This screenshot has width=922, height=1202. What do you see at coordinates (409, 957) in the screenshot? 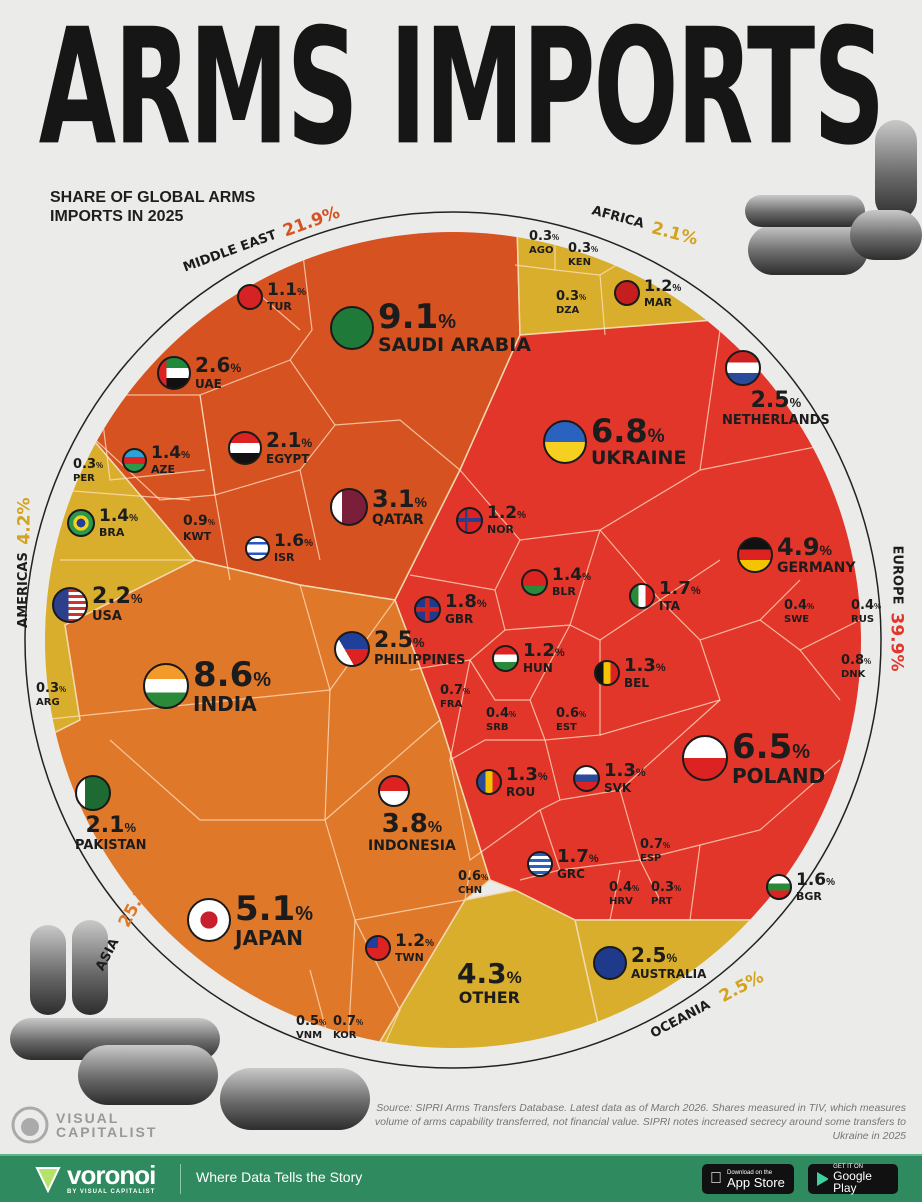
I see `cell-name: TWN` at bounding box center [409, 957].